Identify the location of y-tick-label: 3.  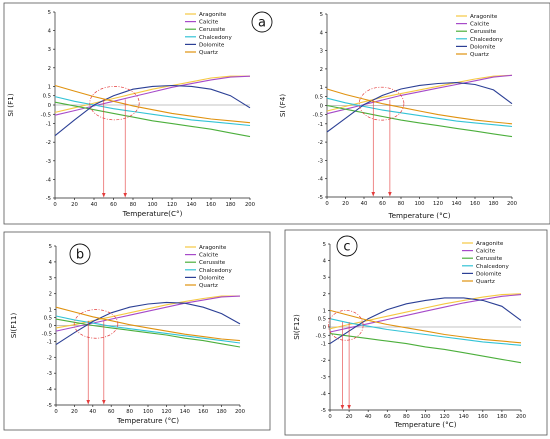
(321, 52).